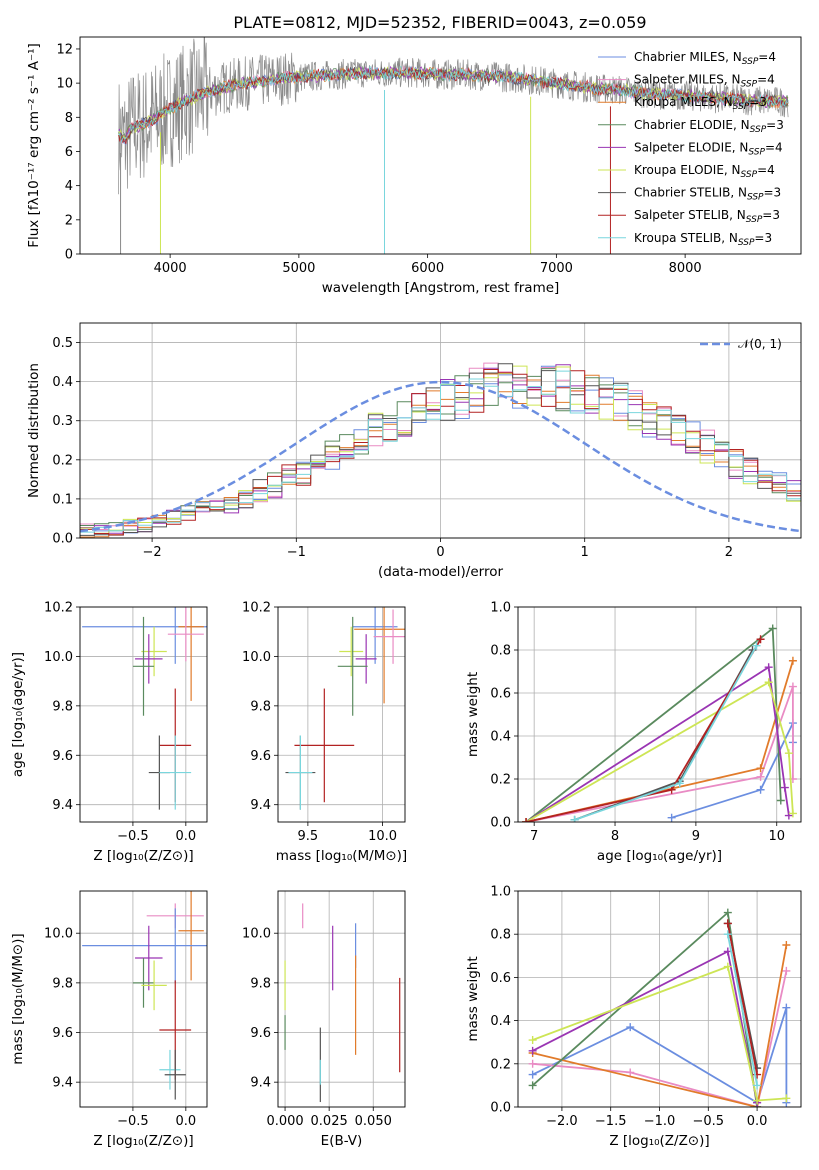 The height and width of the screenshot is (1170, 819). What do you see at coordinates (69, 118) in the screenshot?
I see `y-tick-label: 8` at bounding box center [69, 118].